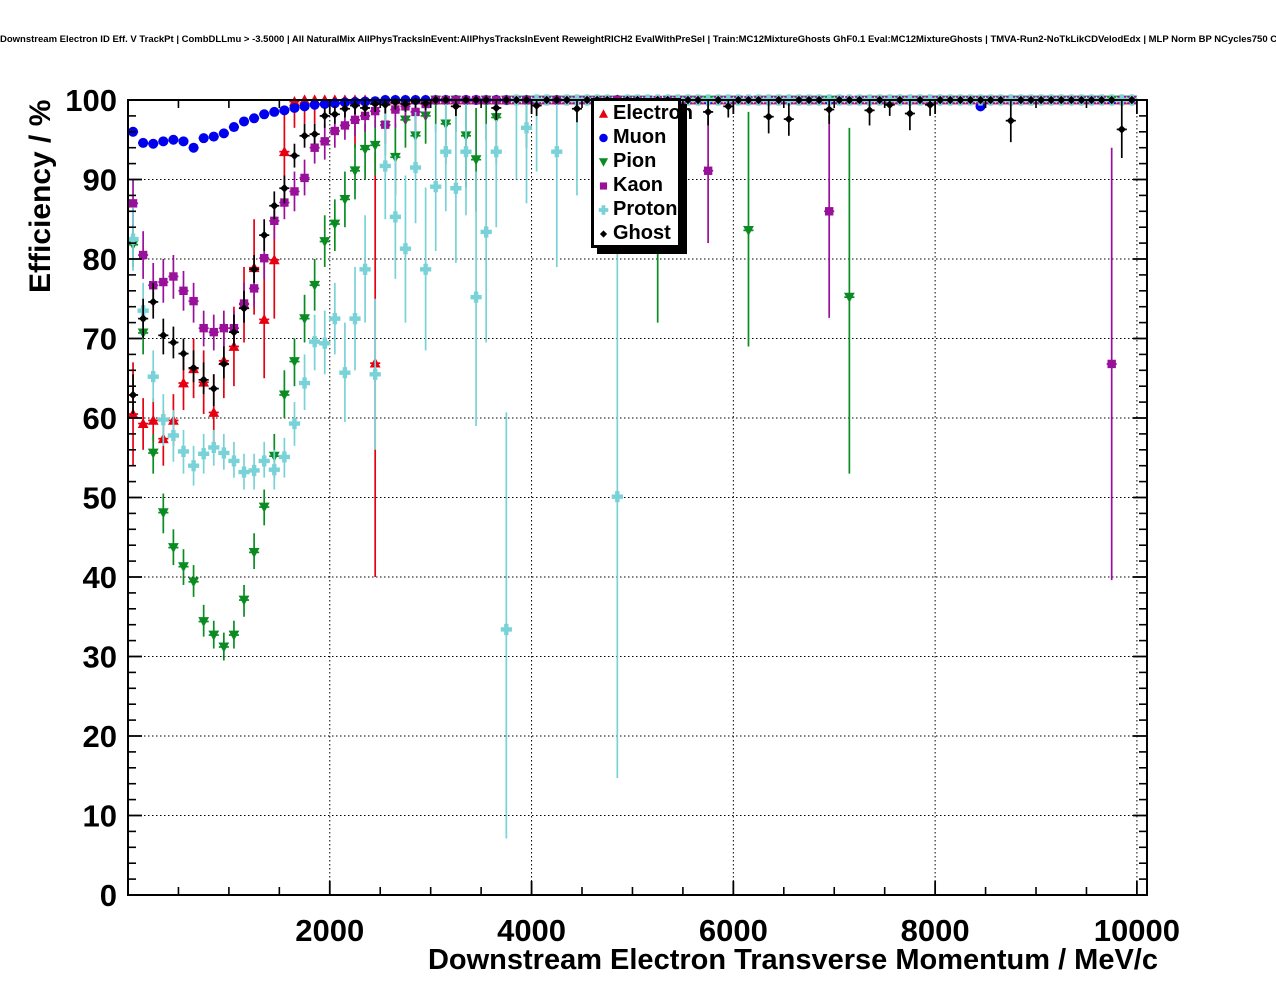  I want to click on legend-marker-plus-icon, so click(603, 209).